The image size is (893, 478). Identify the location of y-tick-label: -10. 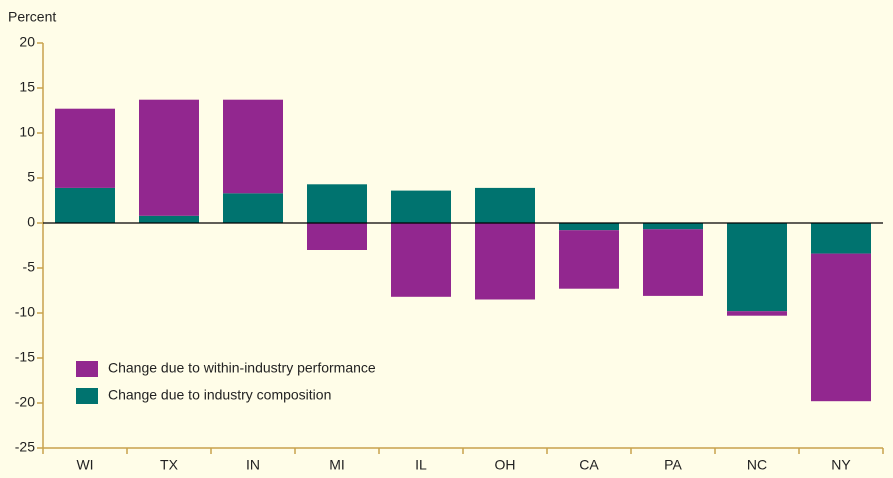
(25, 312).